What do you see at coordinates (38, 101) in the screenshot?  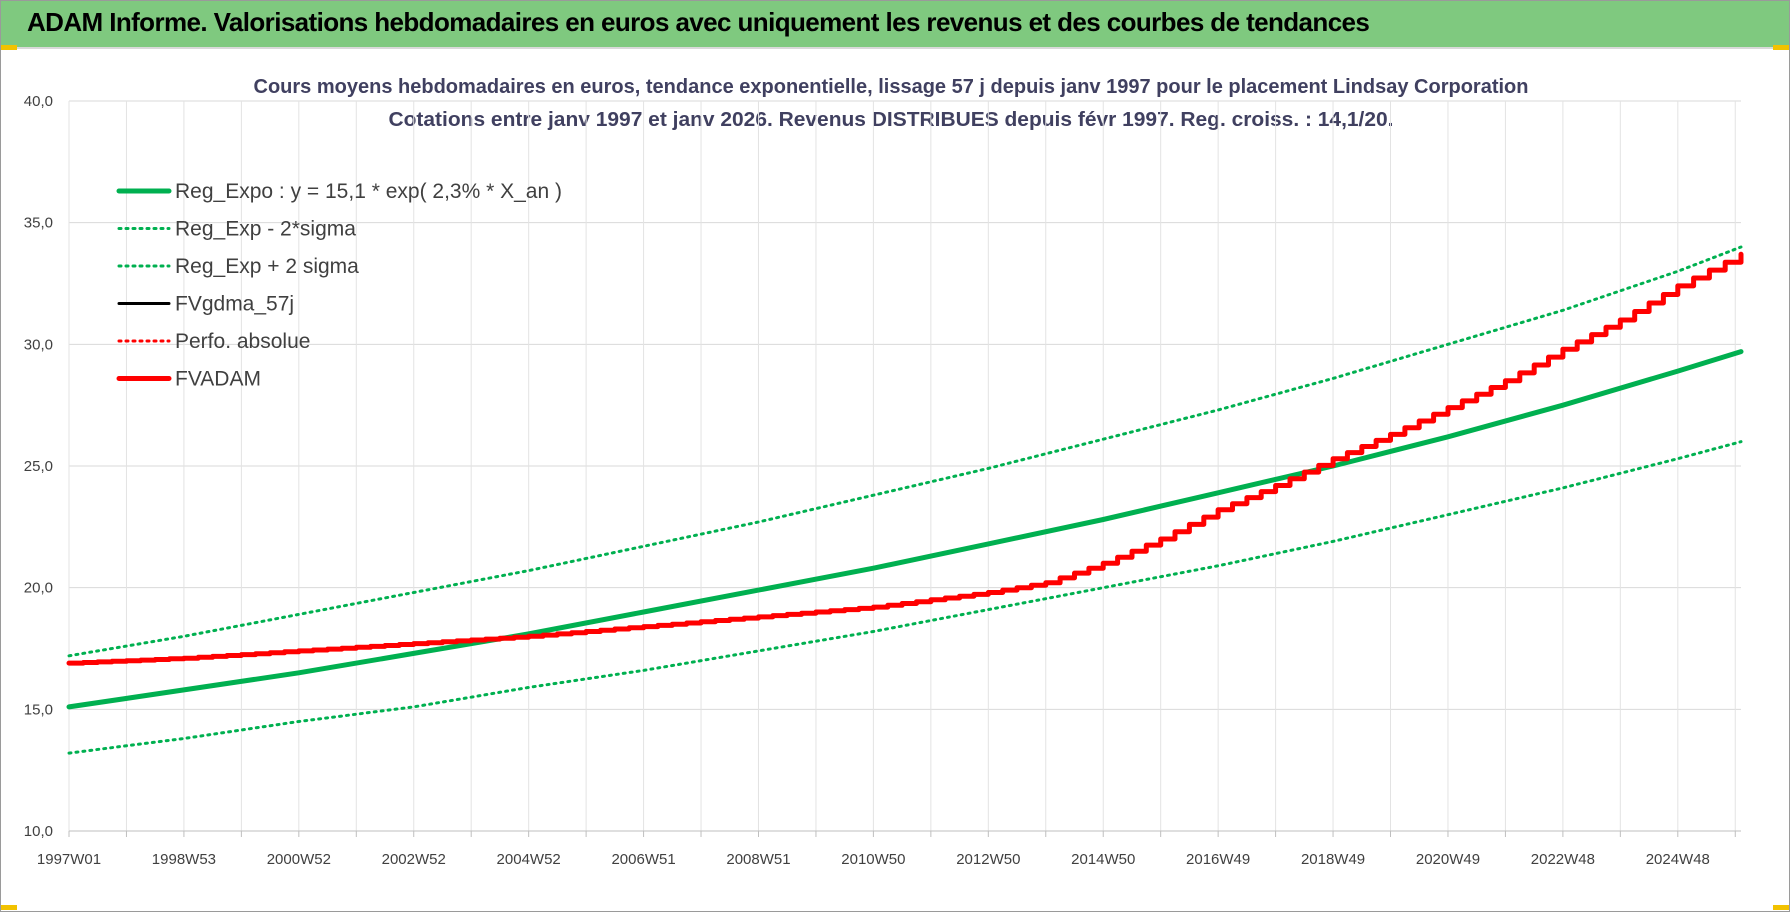 I see `y-tick-label: 40,0` at bounding box center [38, 101].